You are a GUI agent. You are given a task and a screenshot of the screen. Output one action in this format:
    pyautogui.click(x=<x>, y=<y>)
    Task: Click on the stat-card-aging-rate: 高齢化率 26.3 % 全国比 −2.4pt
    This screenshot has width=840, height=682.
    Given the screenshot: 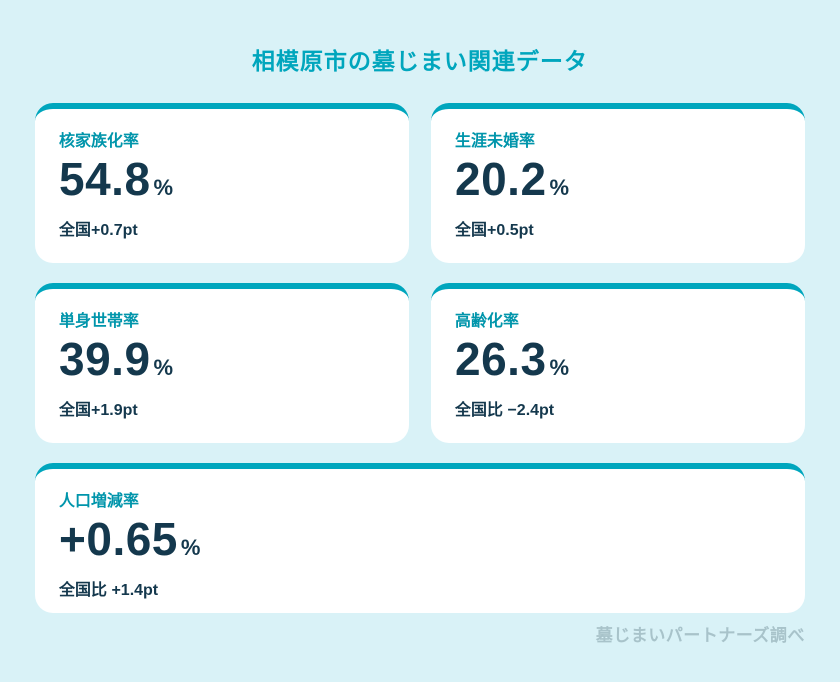 What is the action you would take?
    pyautogui.click(x=618, y=363)
    